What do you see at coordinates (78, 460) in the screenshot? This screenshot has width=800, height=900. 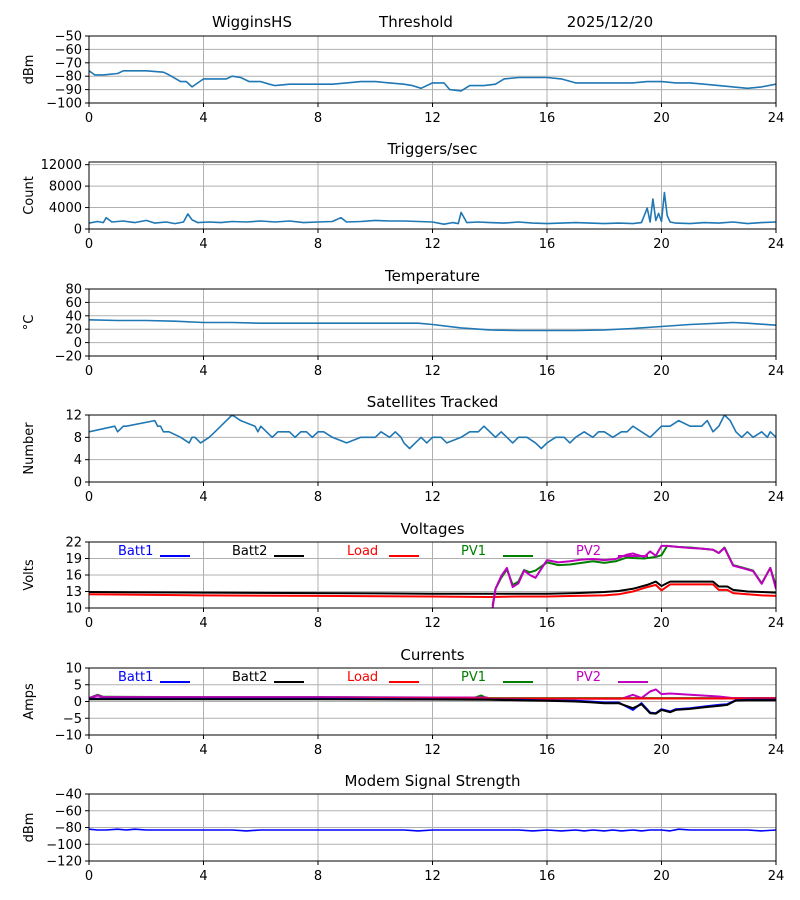 I see `y-tick-label: 4` at bounding box center [78, 460].